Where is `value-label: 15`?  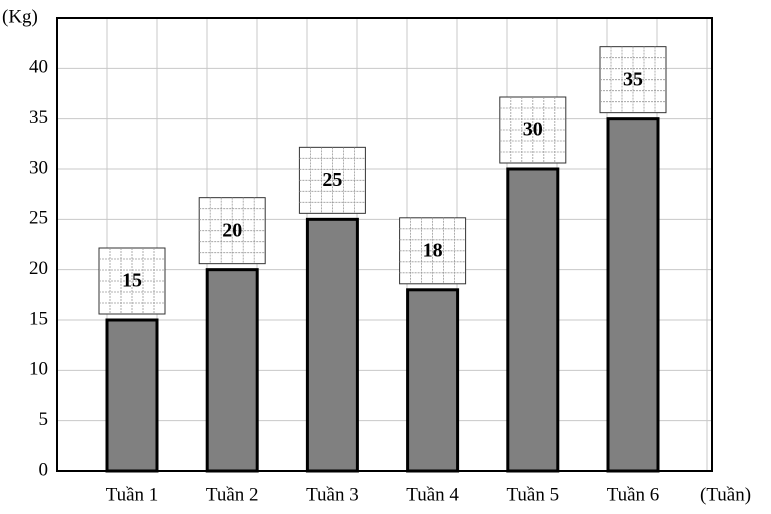 value-label: 15 is located at coordinates (132, 281).